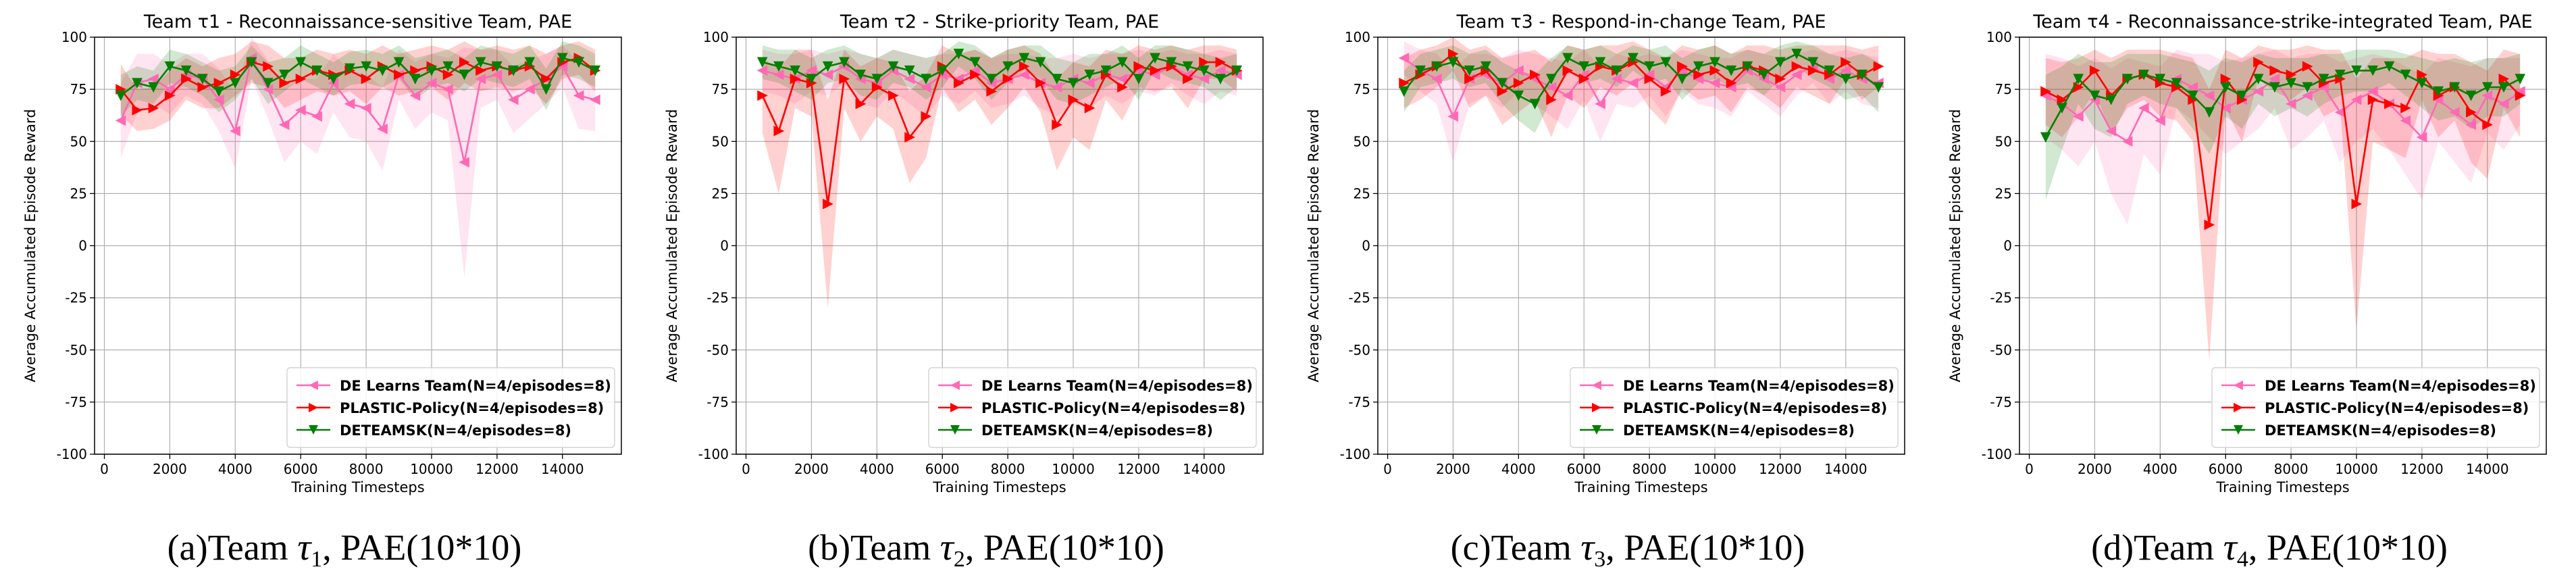 Image resolution: width=2576 pixels, height=586 pixels. I want to click on y-tick-label: -25, so click(717, 298).